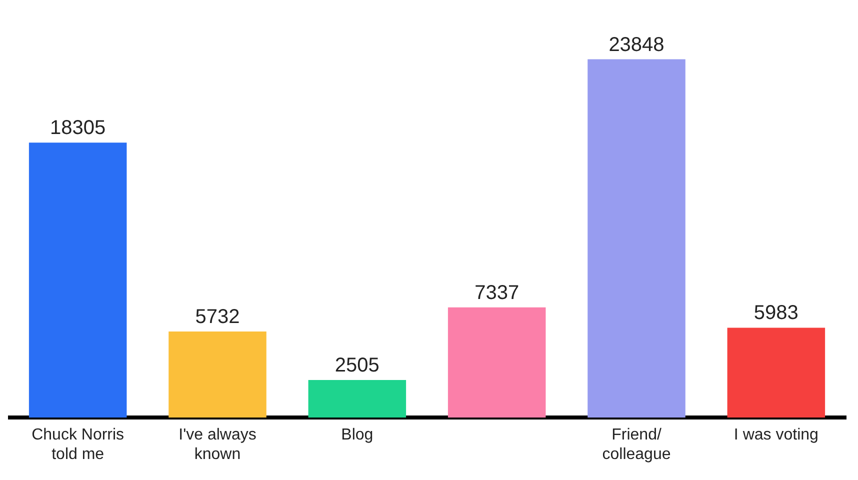  I want to click on data-label: 2505, so click(357, 365).